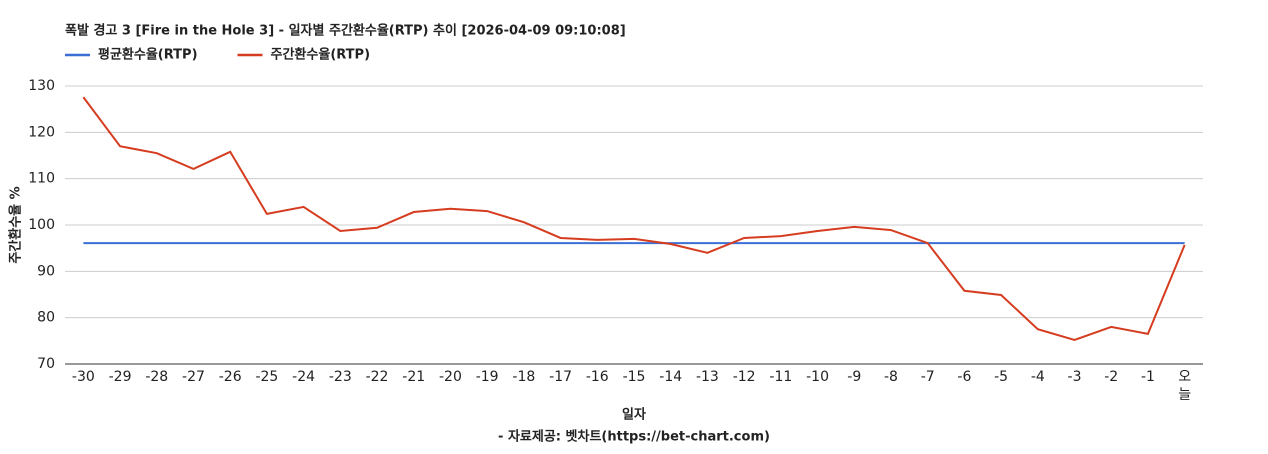  I want to click on x-tick-char: 오, so click(1184, 377).